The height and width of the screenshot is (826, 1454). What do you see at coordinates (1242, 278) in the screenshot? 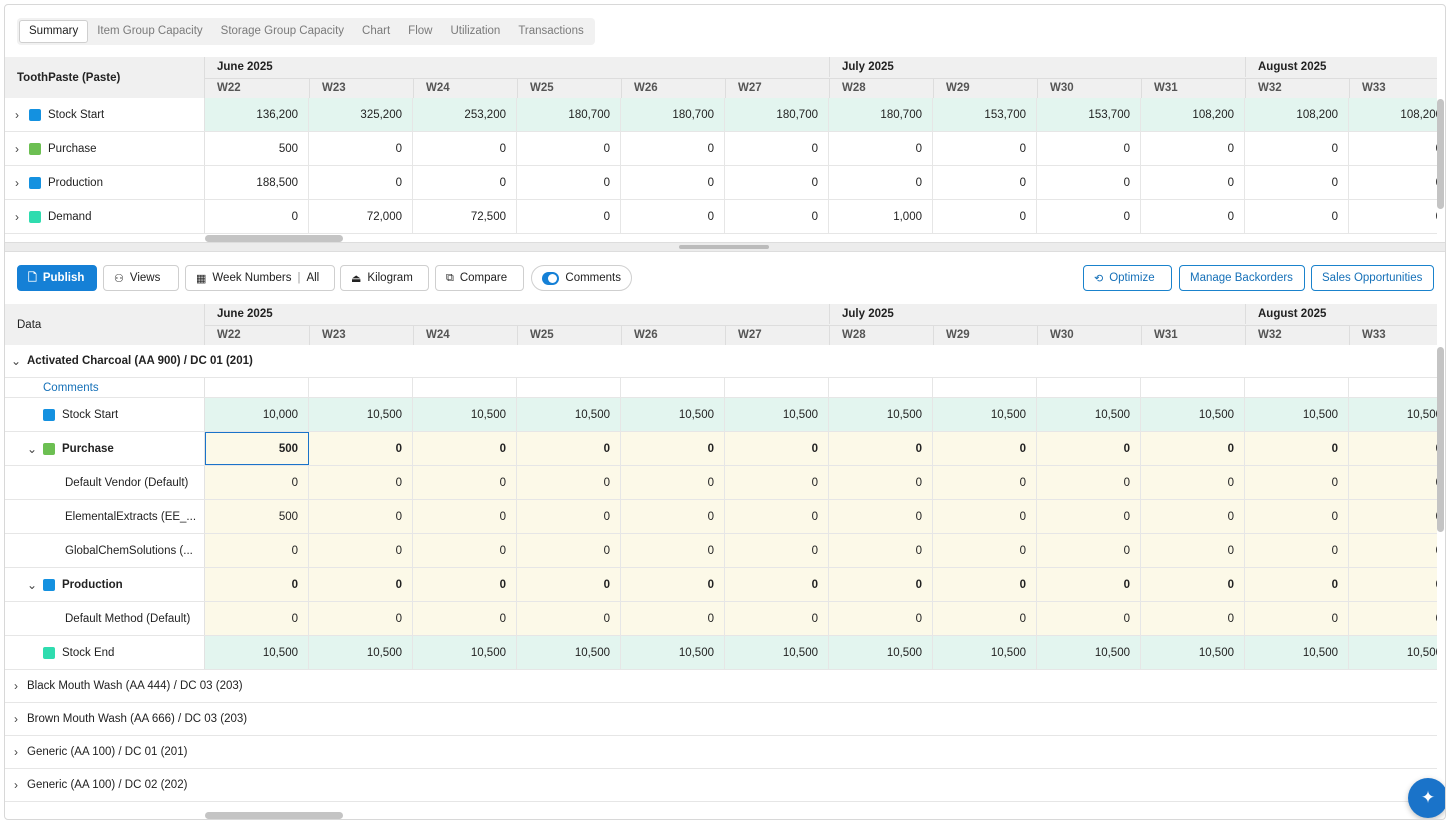
I see `manage-backorders-button: Manage Backorders` at bounding box center [1242, 278].